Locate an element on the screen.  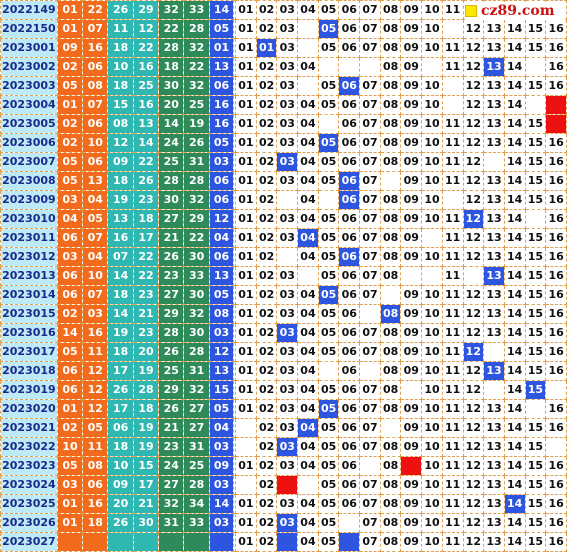
blue-ball-number: 13 is located at coordinates (221, 276).